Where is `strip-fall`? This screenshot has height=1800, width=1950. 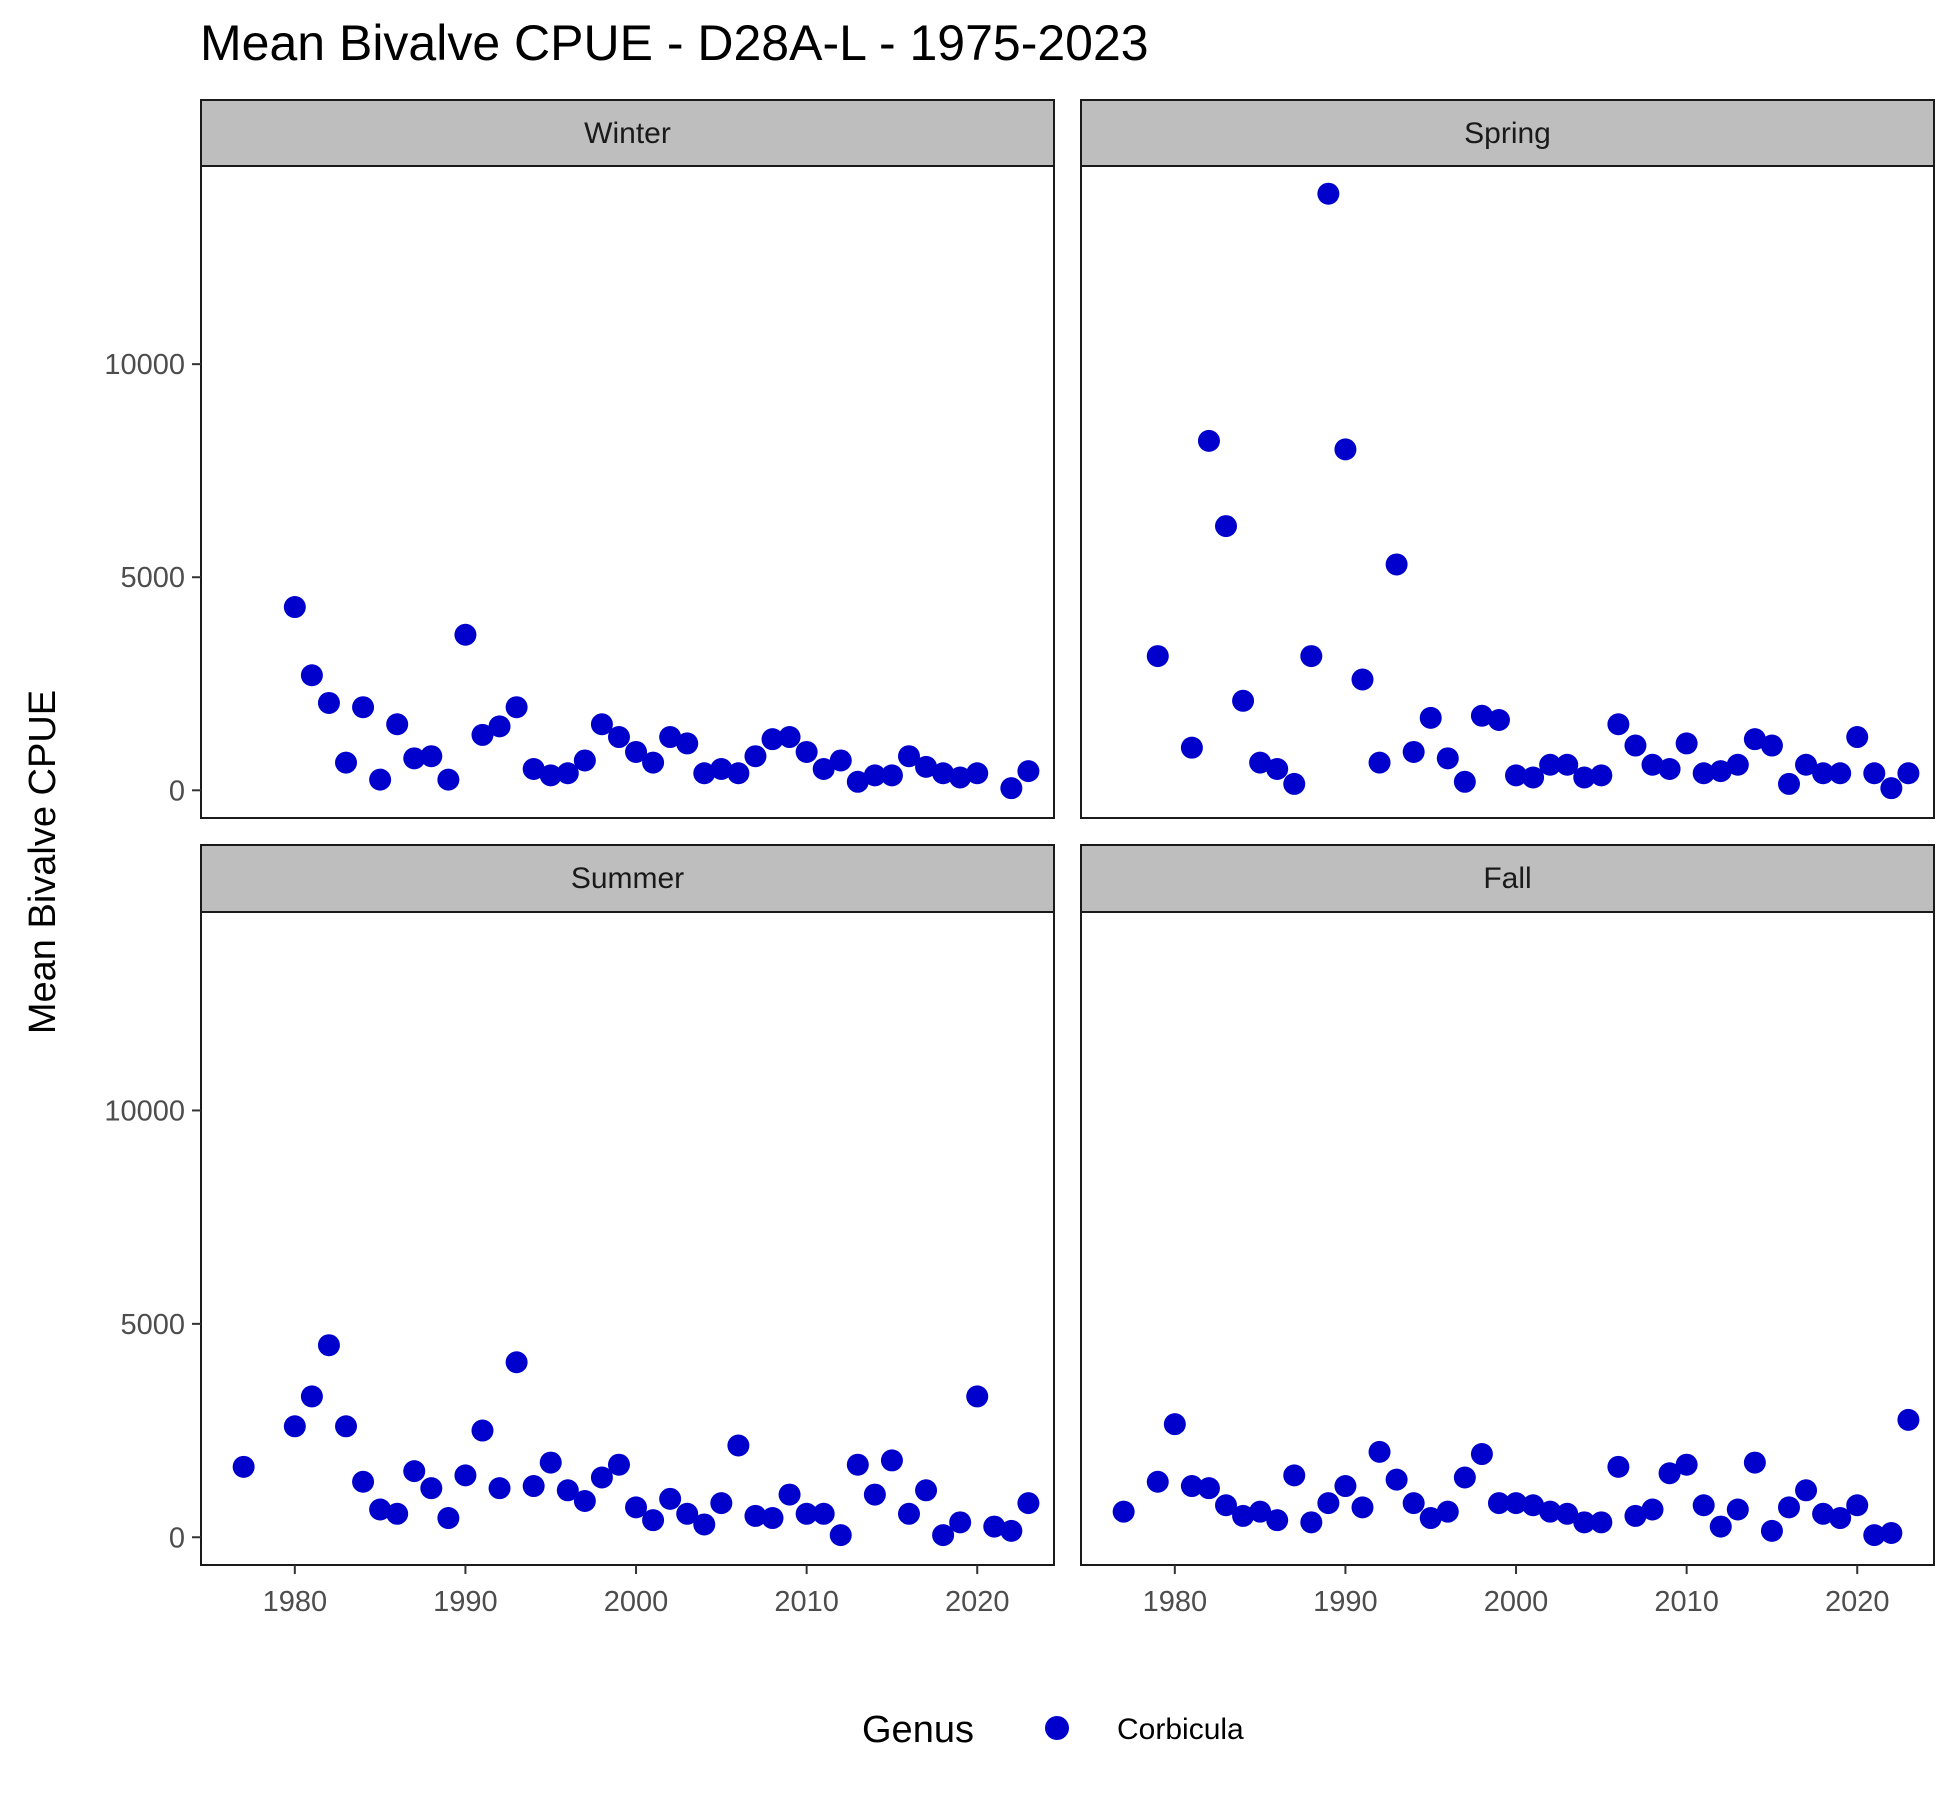
strip-fall is located at coordinates (1507, 878).